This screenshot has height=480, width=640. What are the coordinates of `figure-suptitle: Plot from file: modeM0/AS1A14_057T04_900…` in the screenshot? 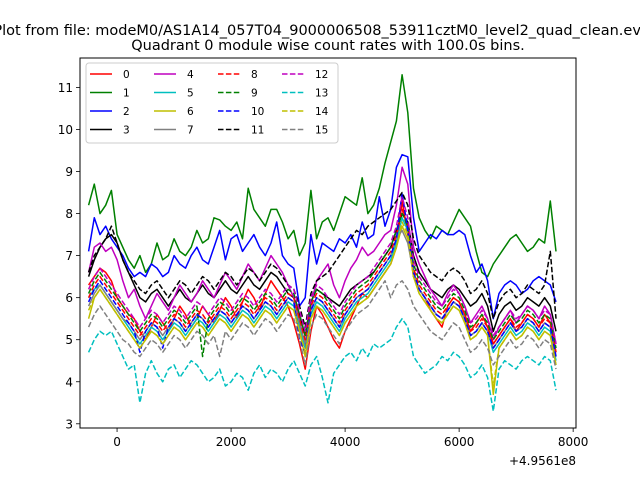 It's located at (320, 31).